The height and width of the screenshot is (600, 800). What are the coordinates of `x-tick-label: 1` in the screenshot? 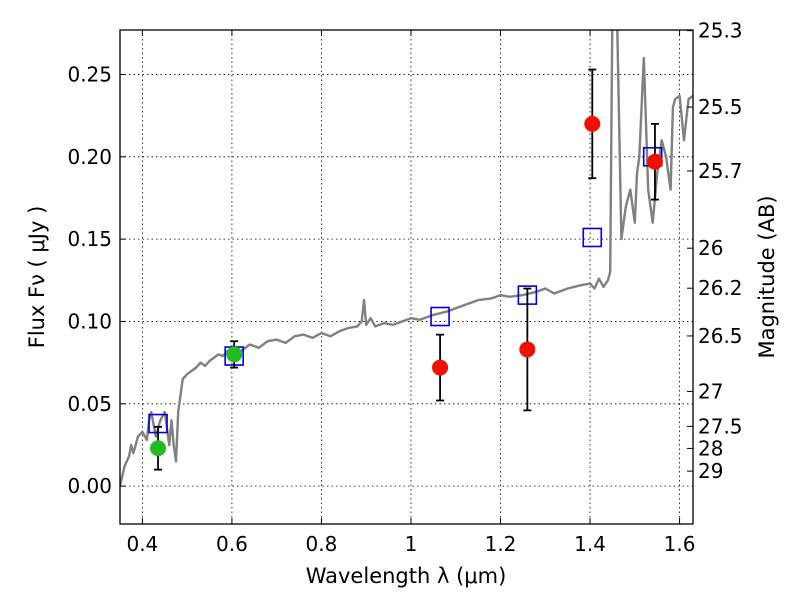 It's located at (411, 544).